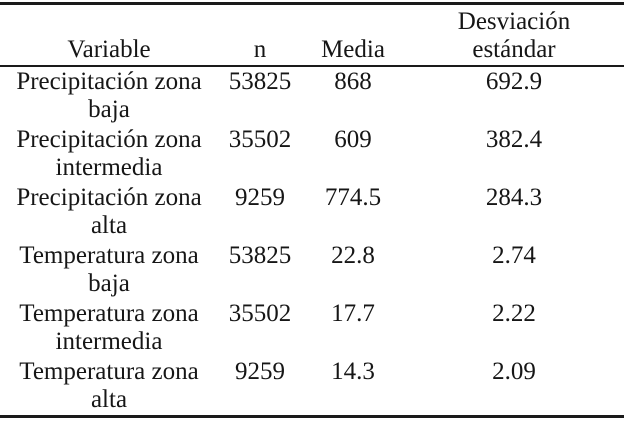 The image size is (624, 423). Describe the element at coordinates (514, 313) in the screenshot. I see `cell-sd: 2.22` at that location.